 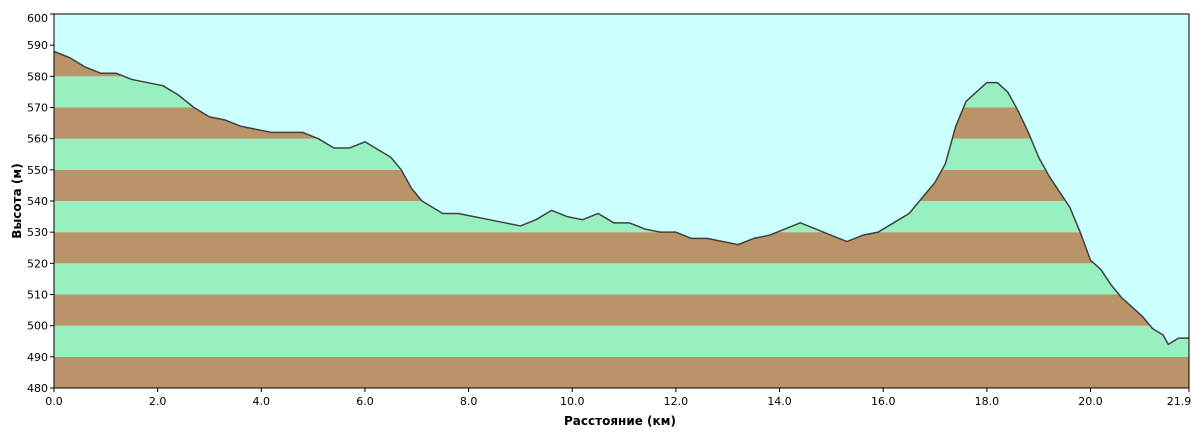 I want to click on x-tick-label: 14.0, so click(x=779, y=401).